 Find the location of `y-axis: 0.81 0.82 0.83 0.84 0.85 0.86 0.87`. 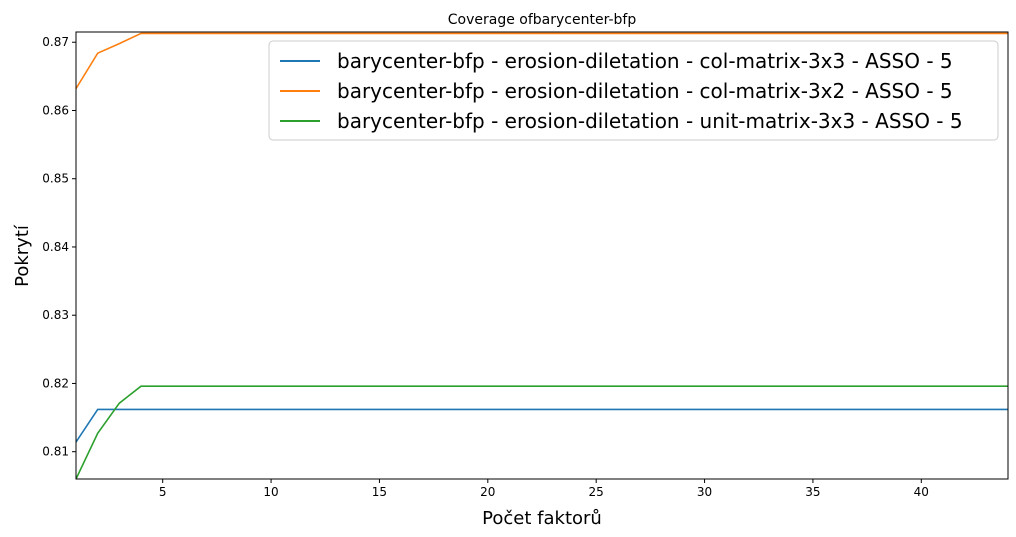

y-axis: 0.81 0.82 0.83 0.84 0.85 0.86 0.87 is located at coordinates (59, 247).